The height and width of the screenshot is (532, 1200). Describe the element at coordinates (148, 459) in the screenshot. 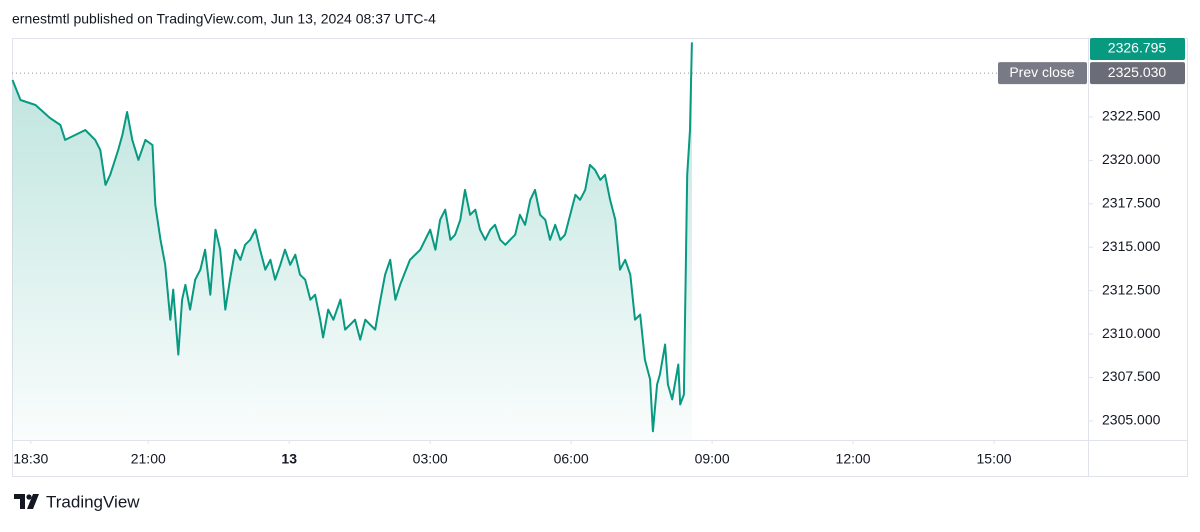

I see `x-tick-label: 21:00` at that location.